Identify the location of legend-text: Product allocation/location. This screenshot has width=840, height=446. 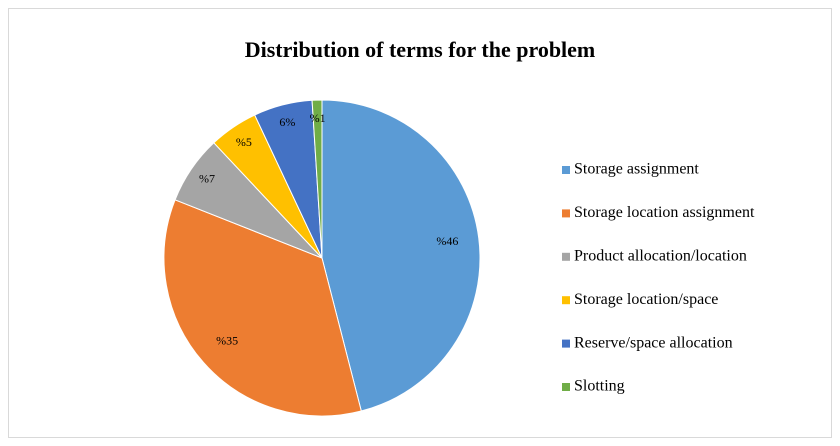
(660, 255).